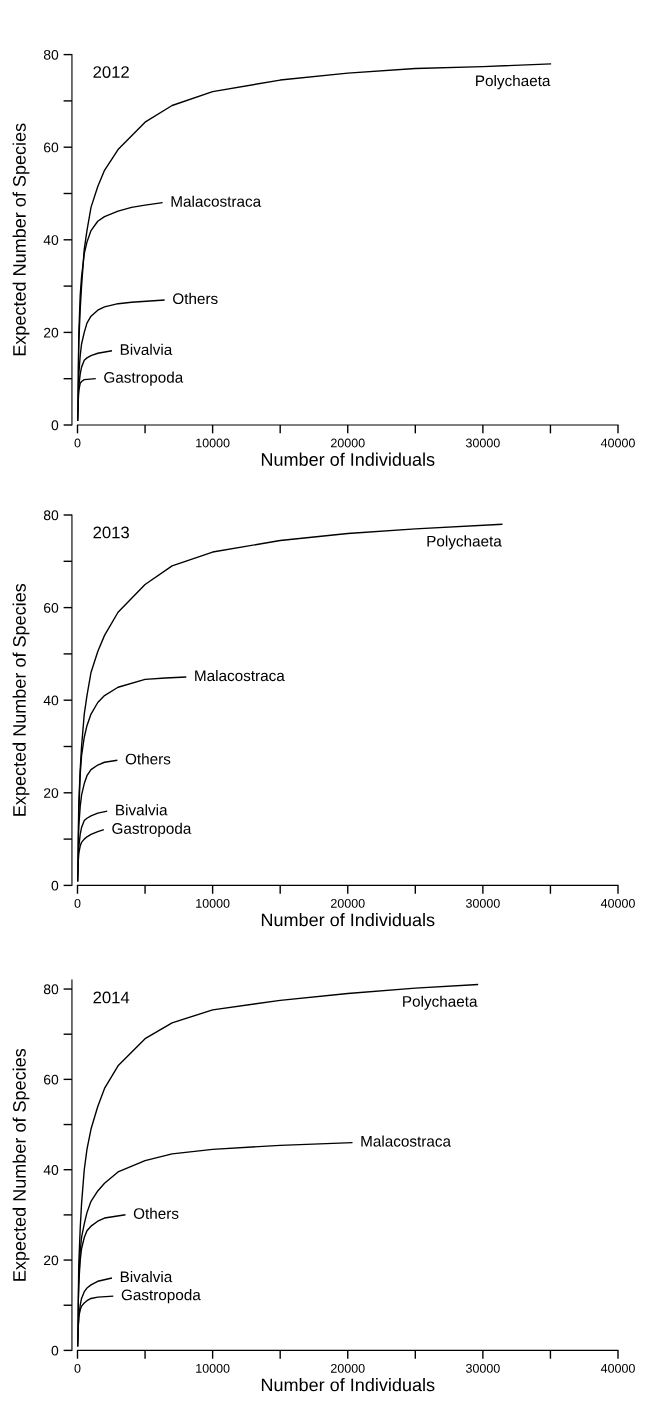  What do you see at coordinates (111, 997) in the screenshot?
I see `text: 2014` at bounding box center [111, 997].